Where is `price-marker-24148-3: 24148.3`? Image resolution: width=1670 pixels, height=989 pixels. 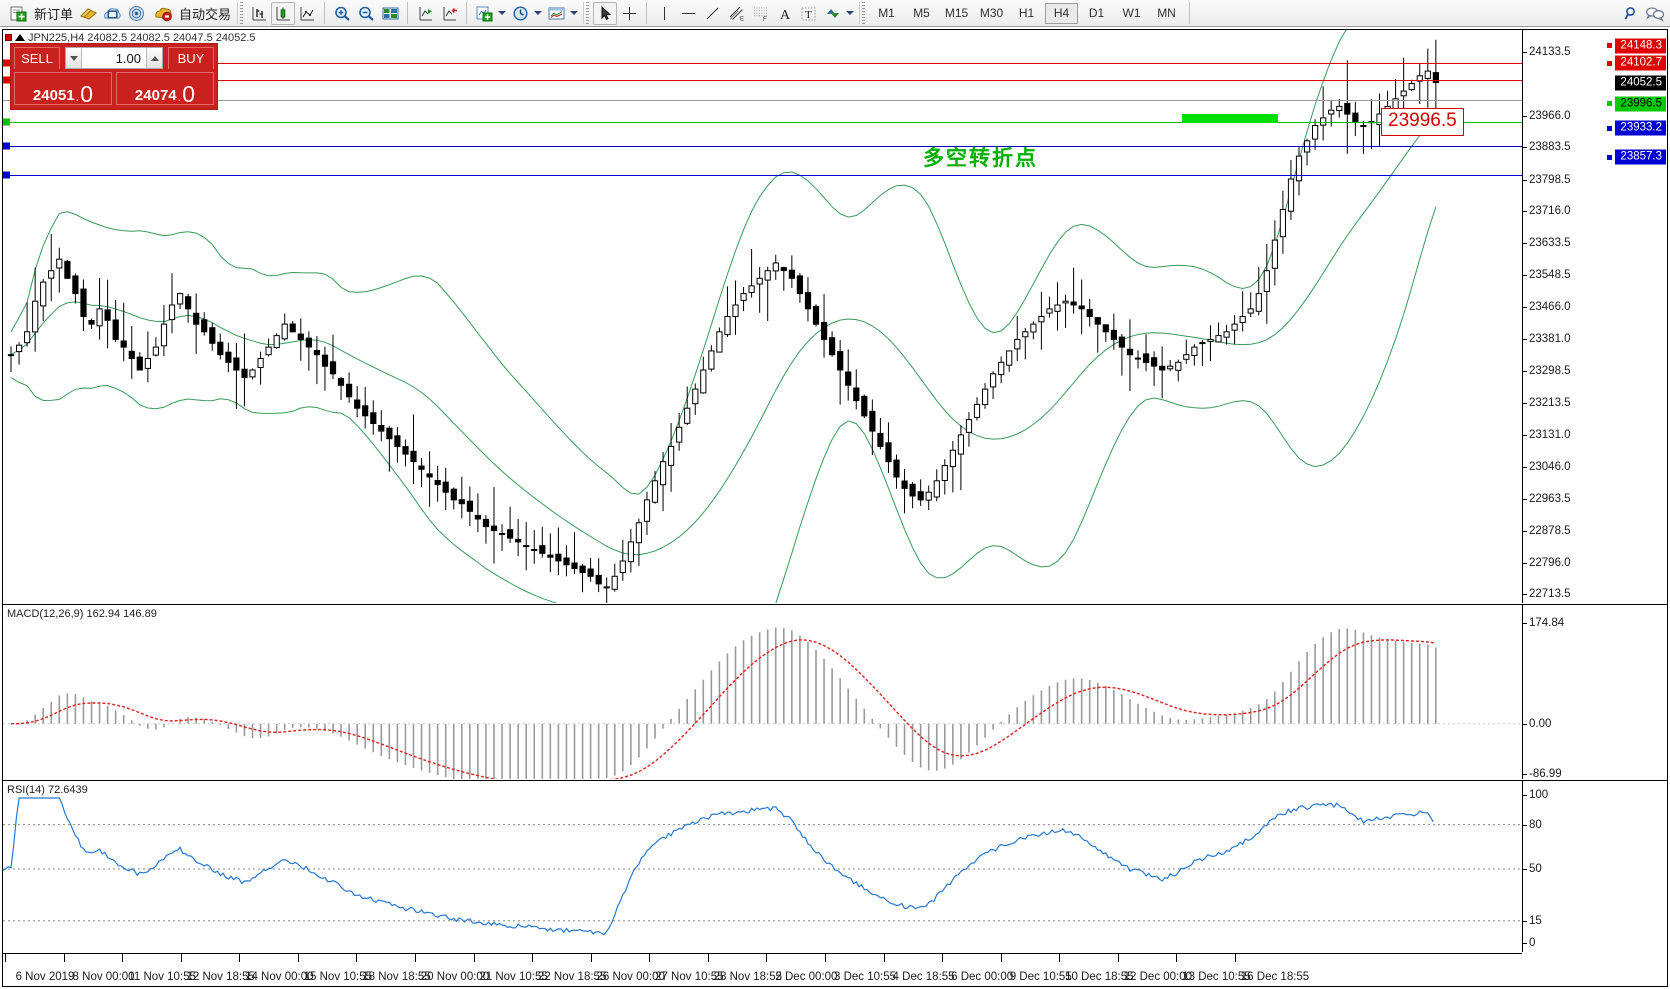 price-marker-24148-3: 24148.3 is located at coordinates (1636, 46).